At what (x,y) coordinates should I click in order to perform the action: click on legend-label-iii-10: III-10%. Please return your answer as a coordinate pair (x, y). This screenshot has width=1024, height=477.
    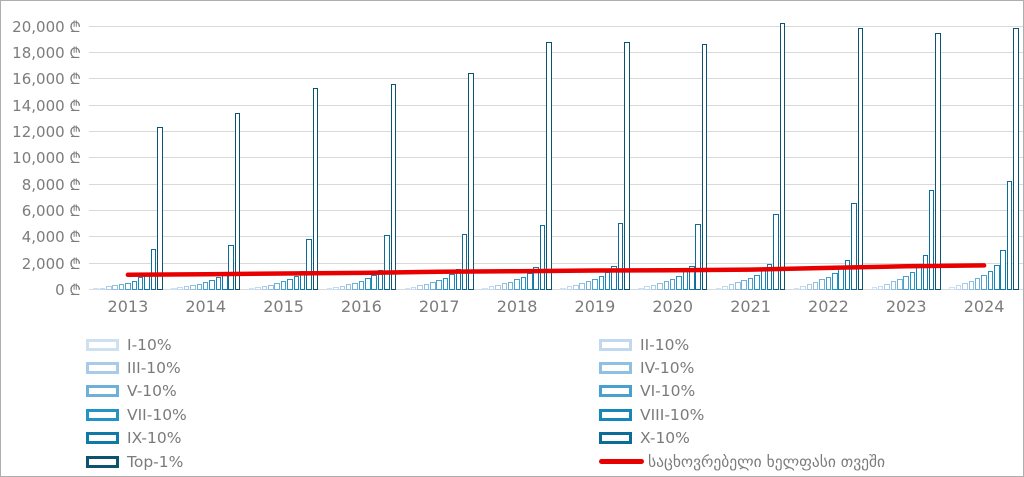
    Looking at the image, I should click on (154, 368).